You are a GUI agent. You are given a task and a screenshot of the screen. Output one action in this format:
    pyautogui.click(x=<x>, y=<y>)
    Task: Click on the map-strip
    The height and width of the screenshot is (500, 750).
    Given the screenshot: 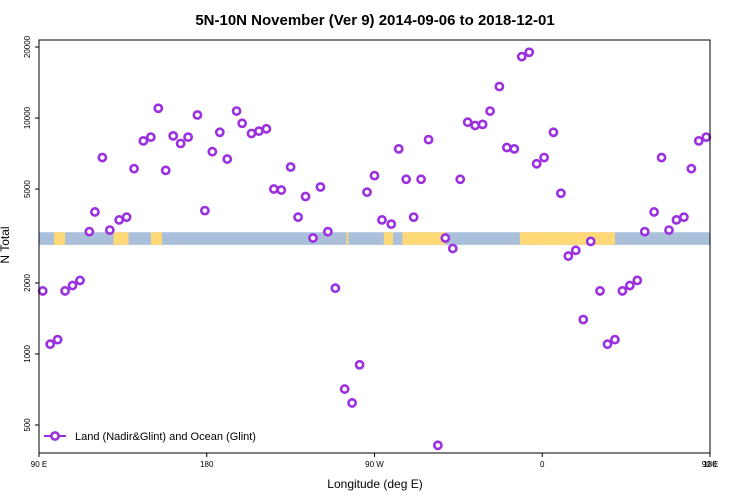 What is the action you would take?
    pyautogui.click(x=374, y=238)
    